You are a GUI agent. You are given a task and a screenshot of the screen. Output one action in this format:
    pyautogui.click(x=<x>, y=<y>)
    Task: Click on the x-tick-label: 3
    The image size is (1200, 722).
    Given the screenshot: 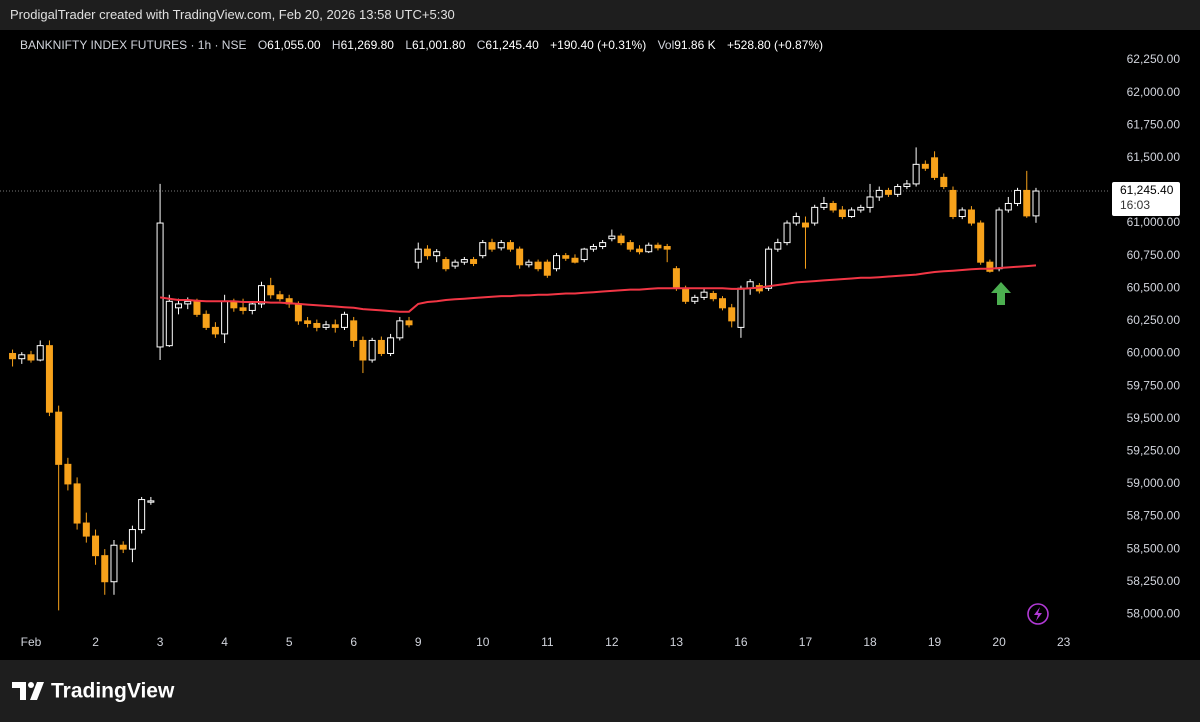 What is the action you would take?
    pyautogui.click(x=160, y=642)
    